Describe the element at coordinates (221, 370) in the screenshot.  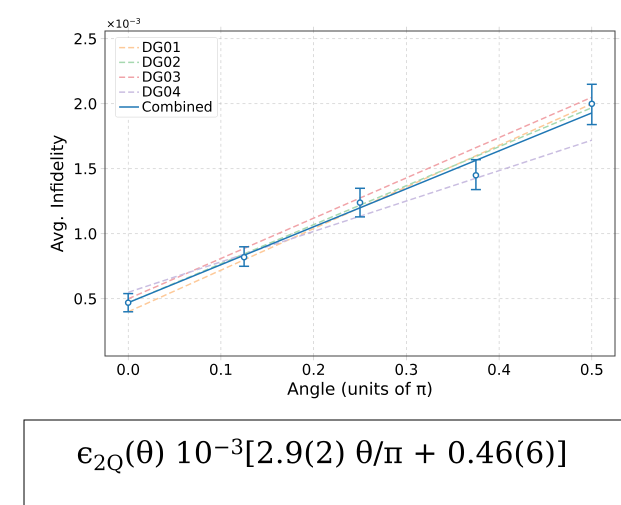
I see `x-tick-label: 0.1` at that location.